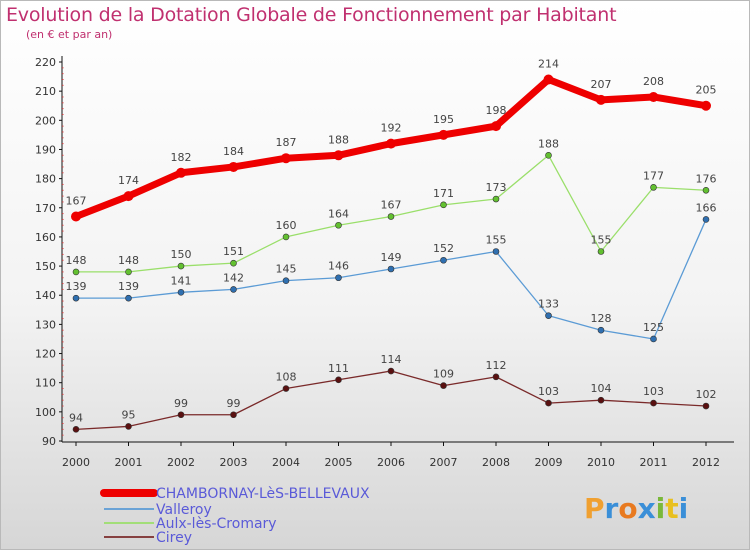  I want to click on data-label: 160, so click(286, 225).